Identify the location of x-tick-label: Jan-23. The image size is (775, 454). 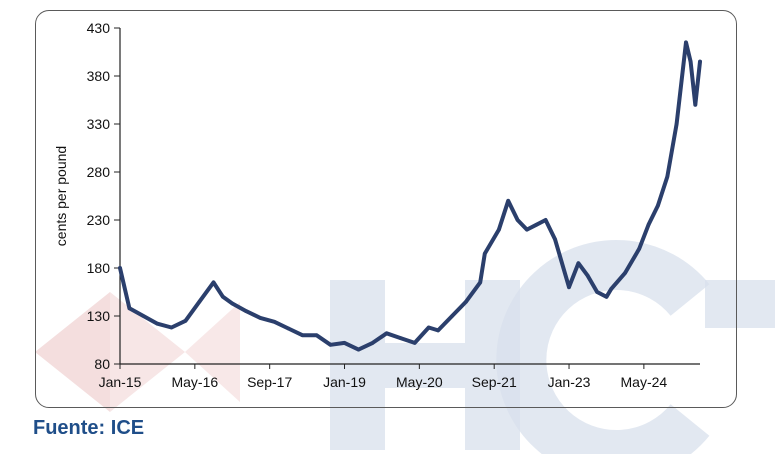
(569, 382).